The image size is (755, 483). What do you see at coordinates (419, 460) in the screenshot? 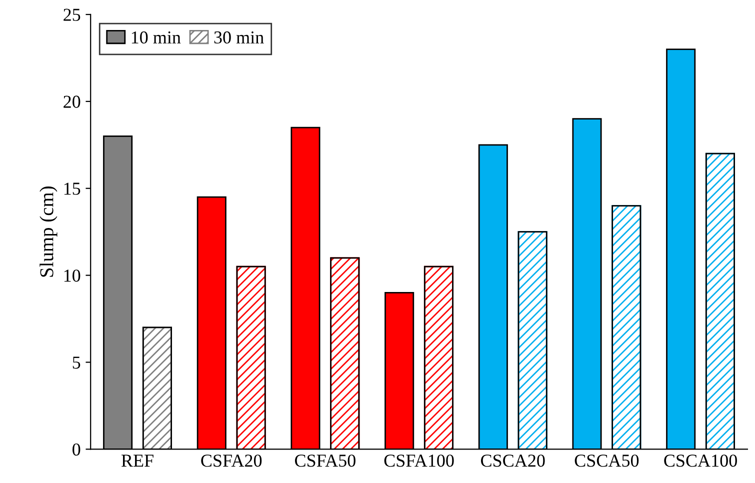
I see `x-tick-label: CSFA100` at bounding box center [419, 460].